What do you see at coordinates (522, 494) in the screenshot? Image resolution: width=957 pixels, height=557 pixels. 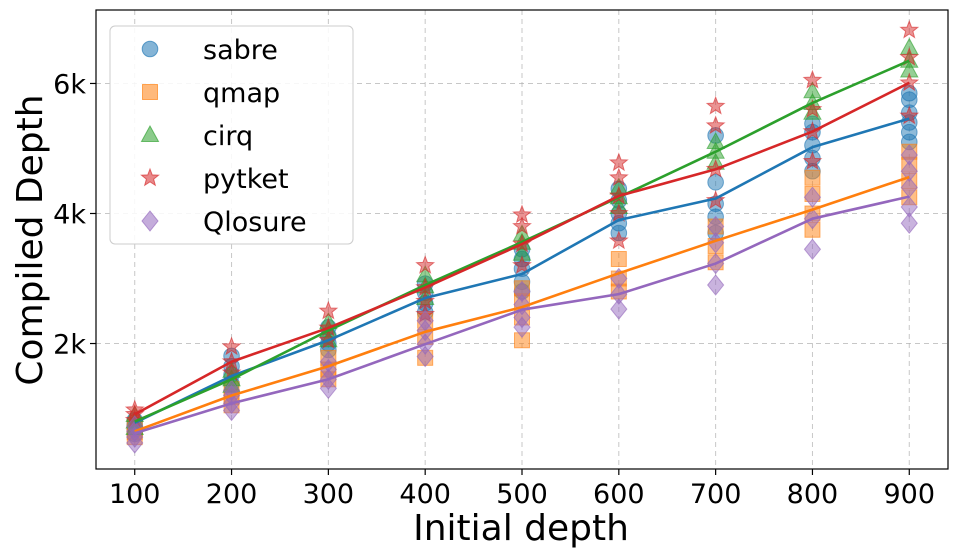 I see `x-tick-label: 500` at bounding box center [522, 494].